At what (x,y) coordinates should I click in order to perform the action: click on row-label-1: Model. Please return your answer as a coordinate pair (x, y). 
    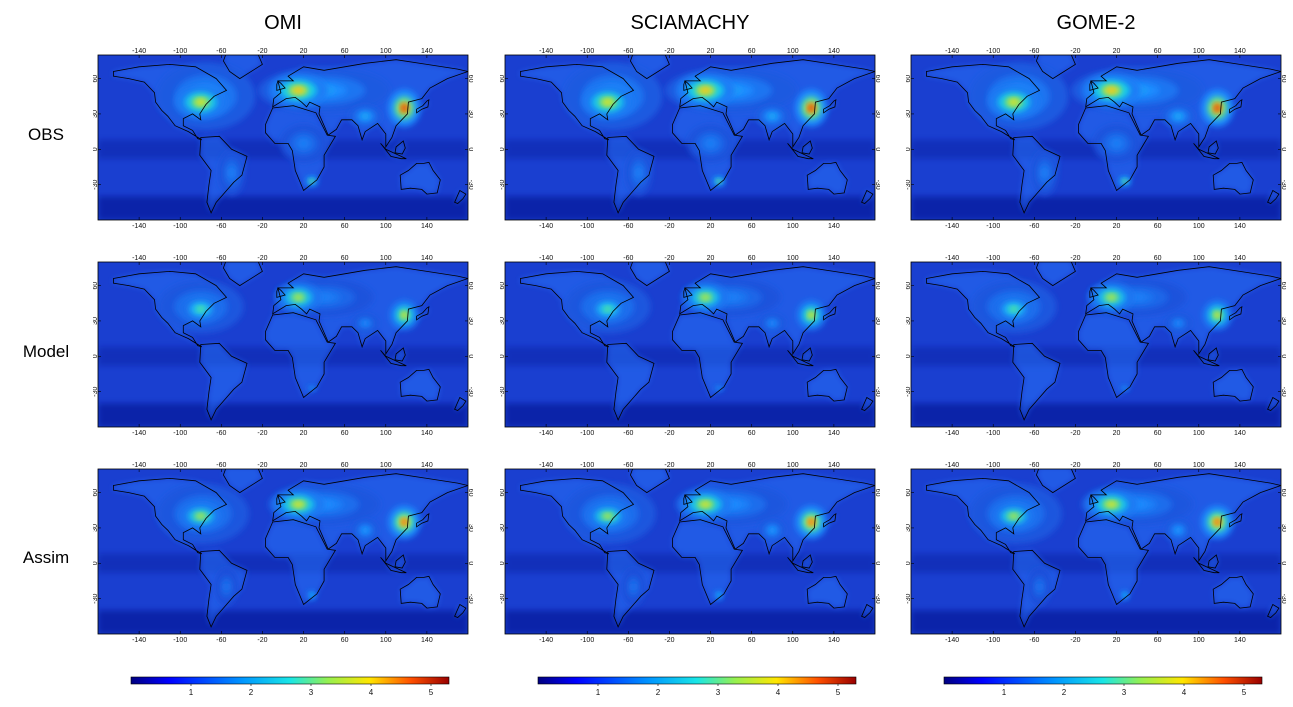
    Looking at the image, I should click on (46, 351).